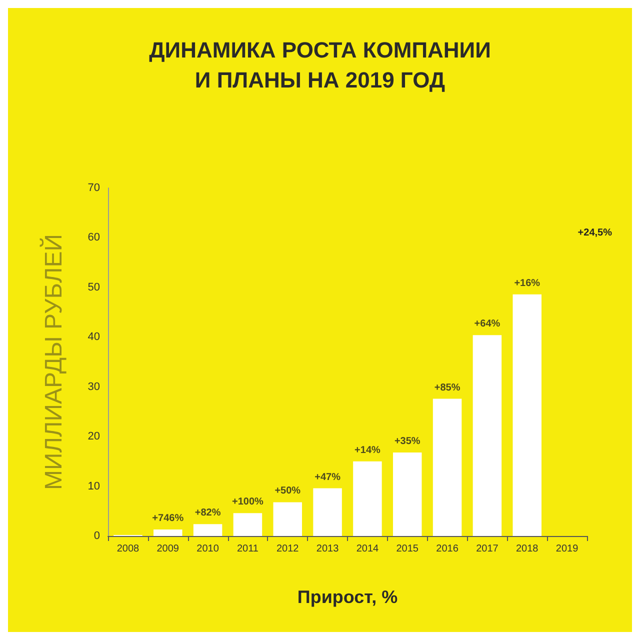 This screenshot has height=640, width=640. What do you see at coordinates (207, 513) in the screenshot?
I see `annotation: +82%` at bounding box center [207, 513].